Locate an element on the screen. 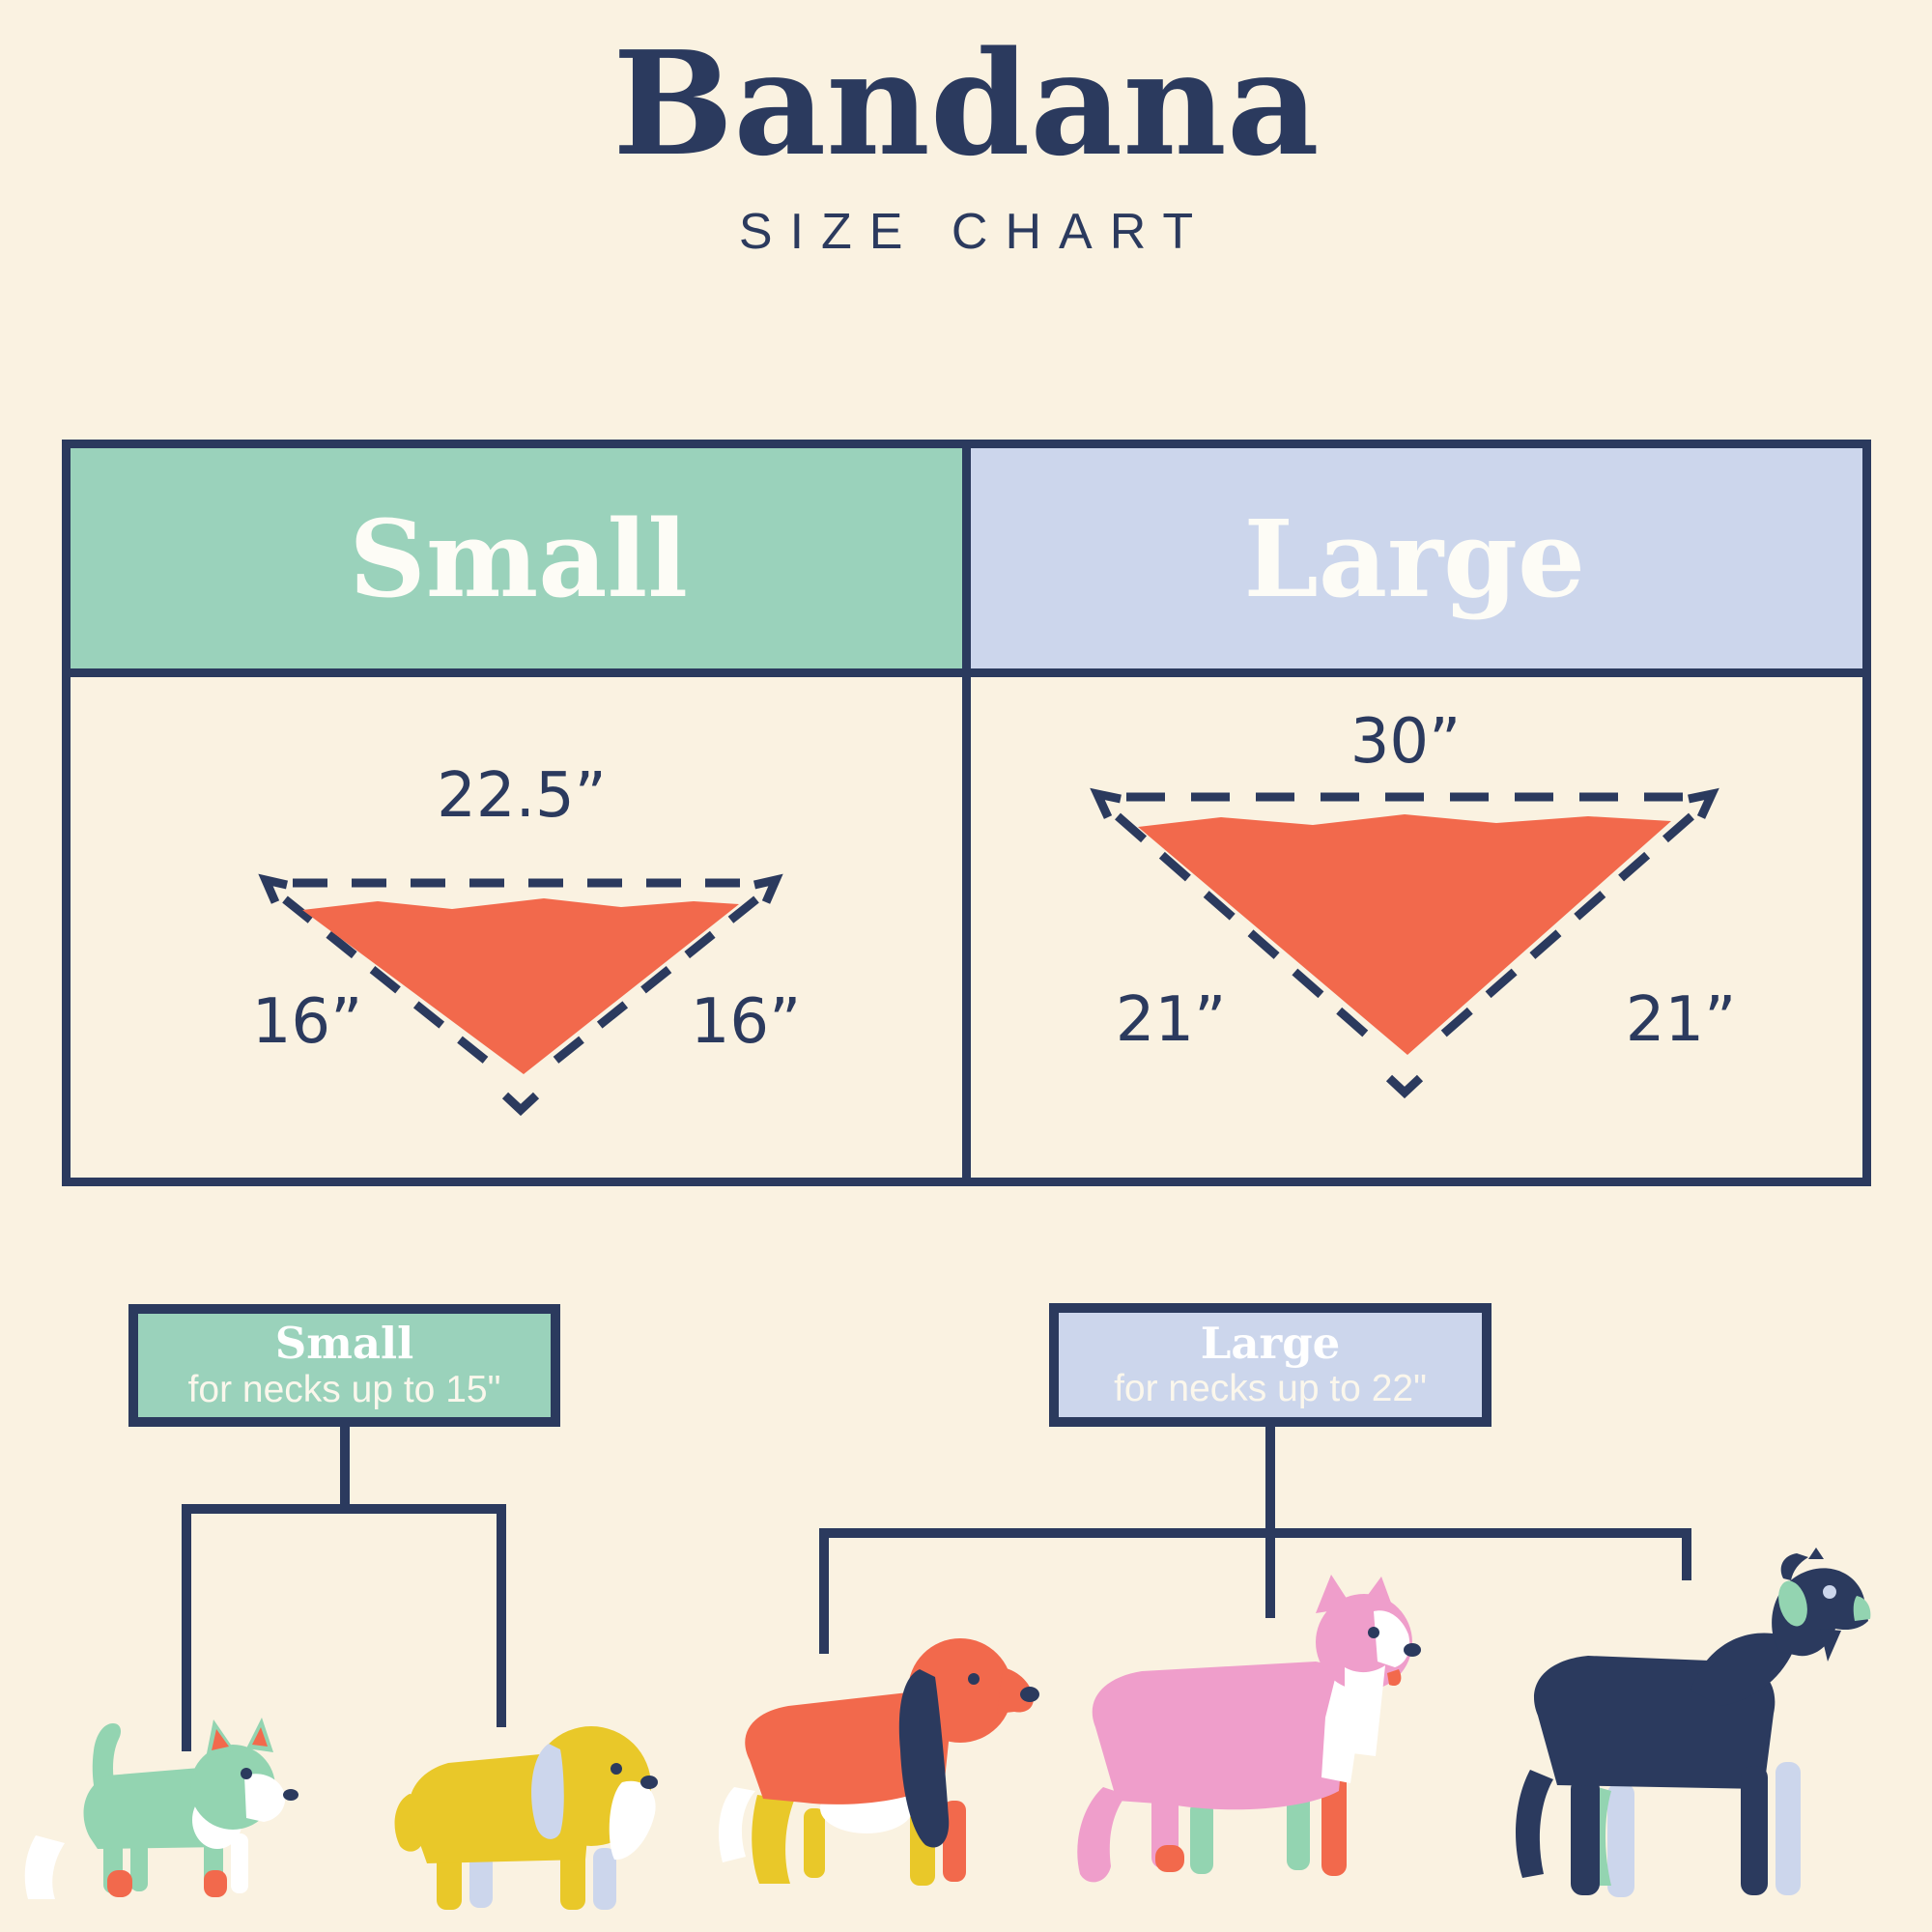 The image size is (1932, 1932). small-legend-drop-left is located at coordinates (186, 1627).